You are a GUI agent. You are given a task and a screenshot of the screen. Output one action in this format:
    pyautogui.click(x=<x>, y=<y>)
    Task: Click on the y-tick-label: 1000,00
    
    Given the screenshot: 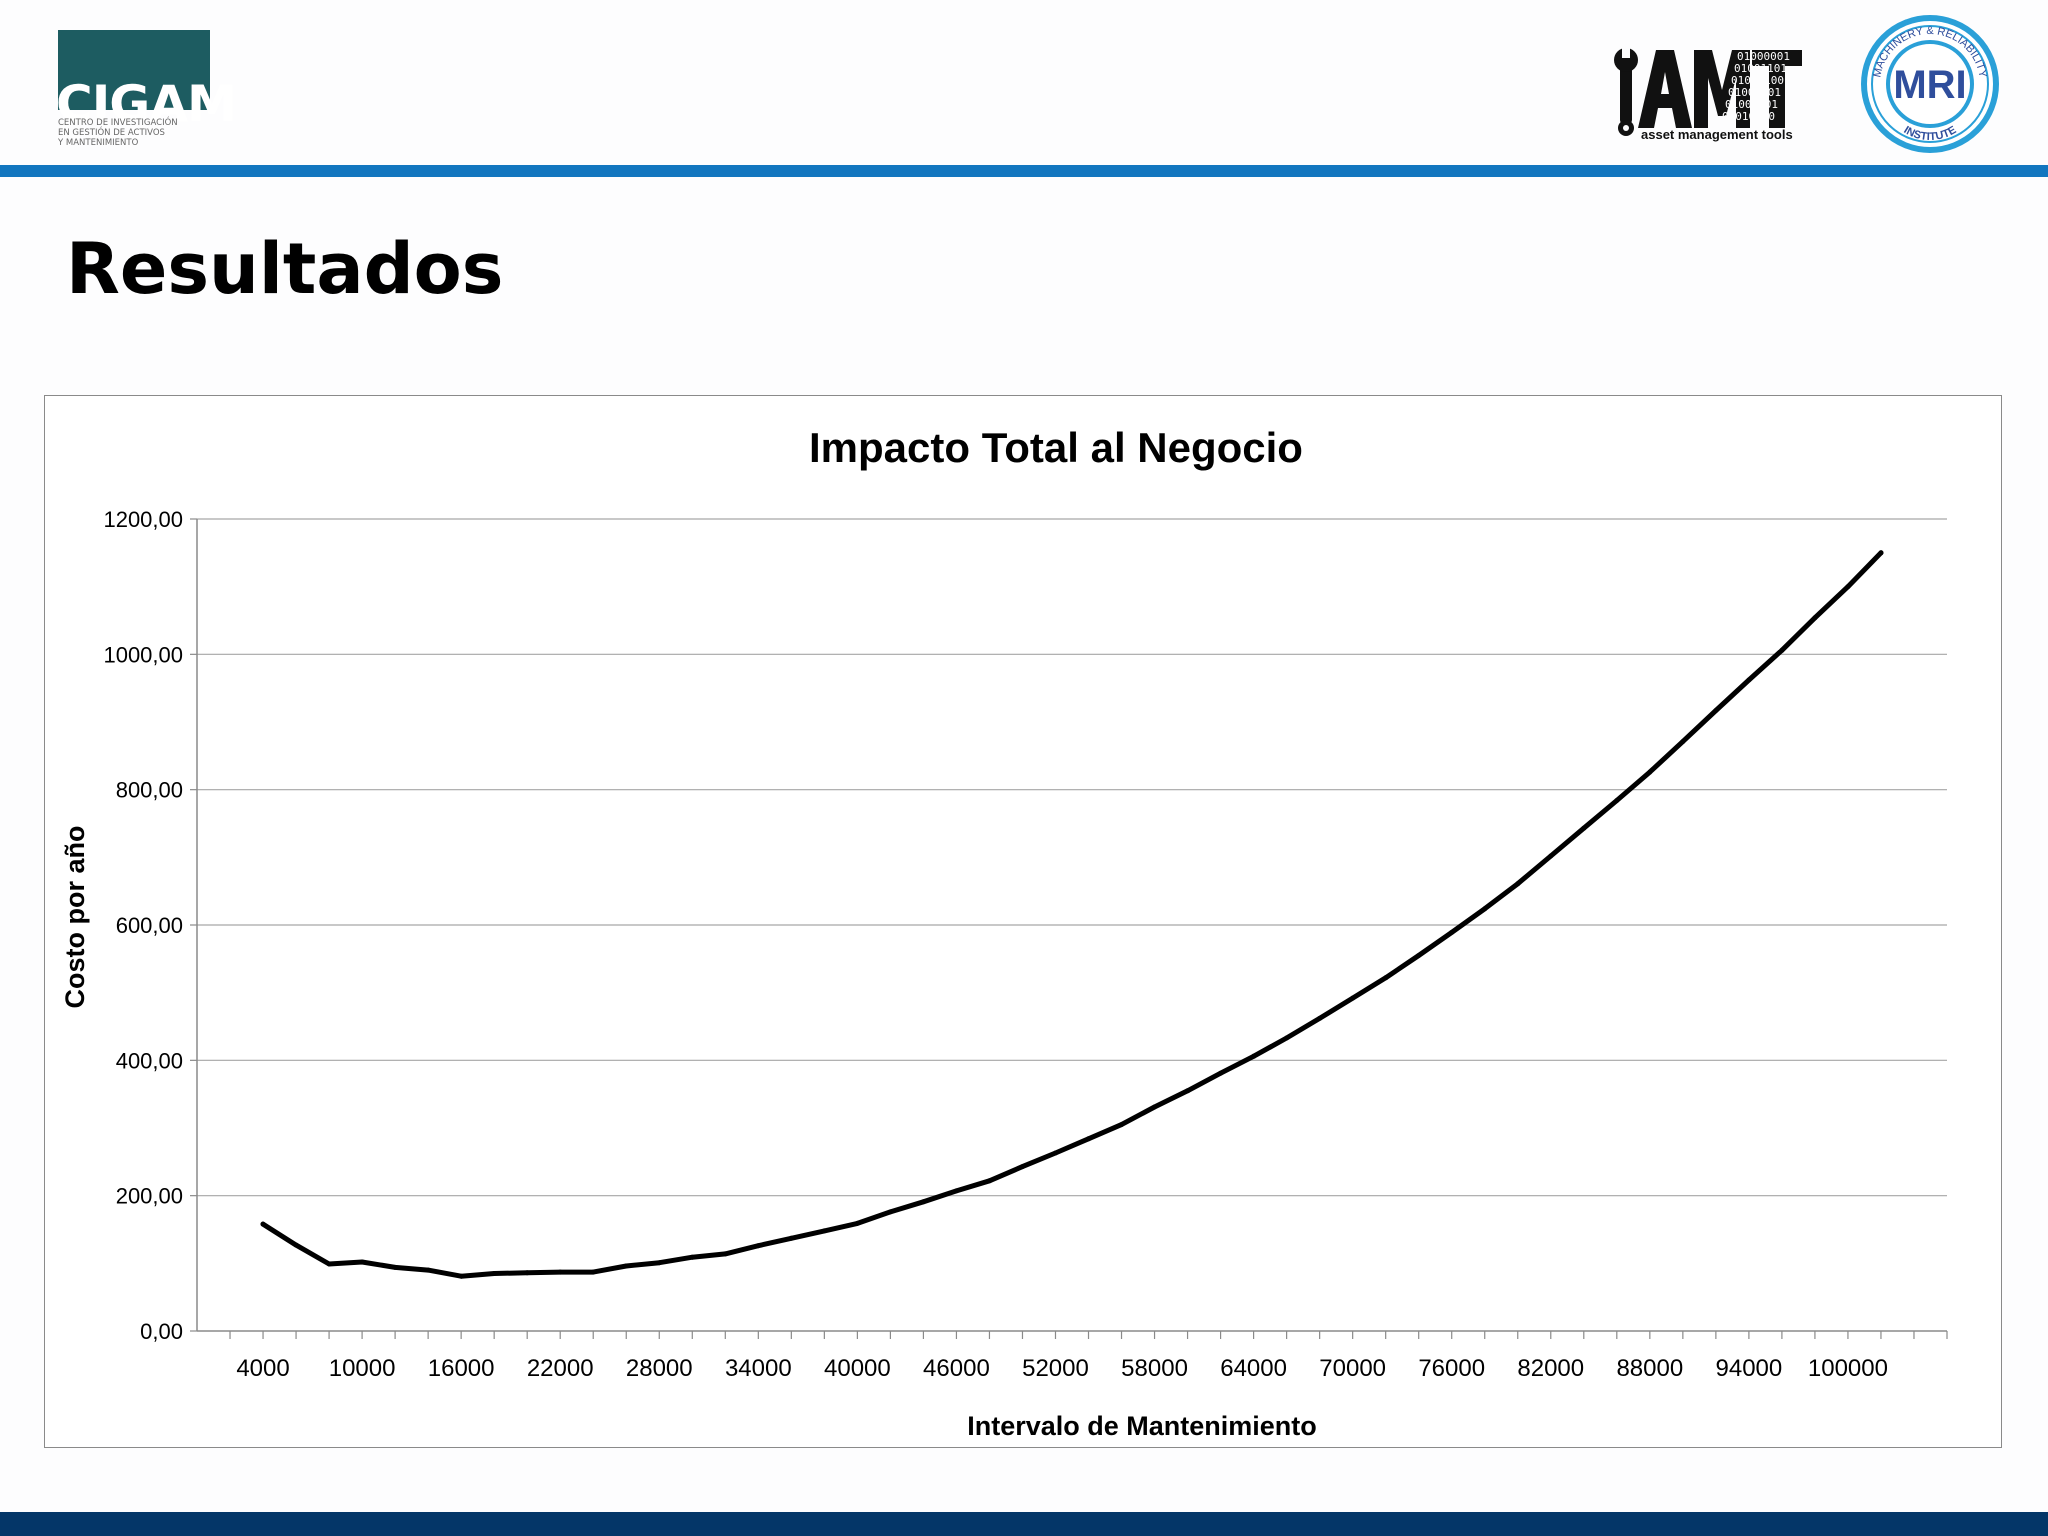 What is the action you would take?
    pyautogui.click(x=143, y=654)
    